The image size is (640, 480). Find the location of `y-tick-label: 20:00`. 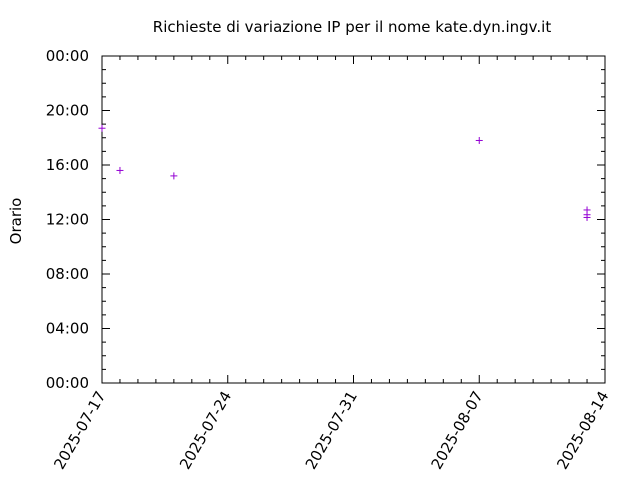

y-tick-label: 20:00 is located at coordinates (67, 111).